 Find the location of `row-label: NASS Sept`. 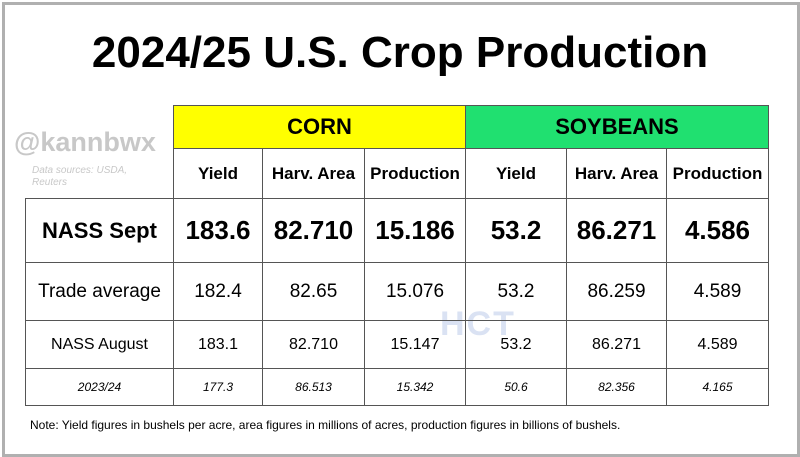

row-label: NASS Sept is located at coordinates (99, 230).